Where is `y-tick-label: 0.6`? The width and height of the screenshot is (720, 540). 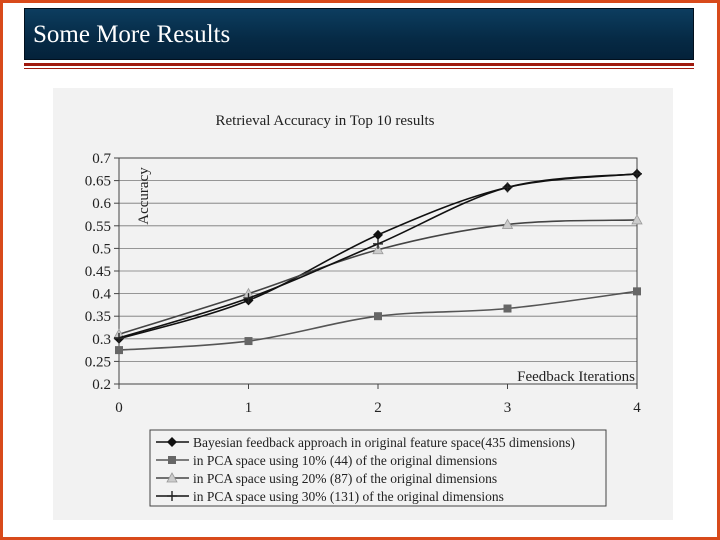 y-tick-label: 0.6 is located at coordinates (101, 204).